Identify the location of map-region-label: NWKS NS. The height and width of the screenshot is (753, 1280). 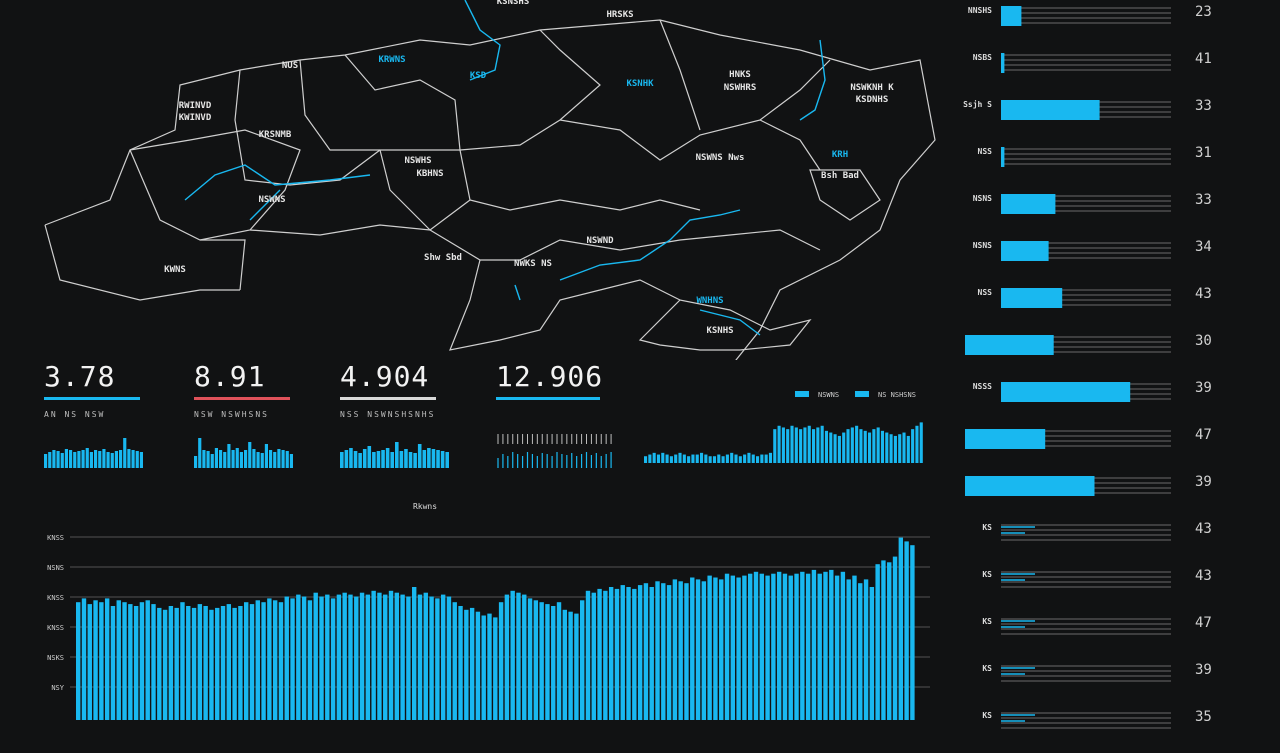
(533, 264).